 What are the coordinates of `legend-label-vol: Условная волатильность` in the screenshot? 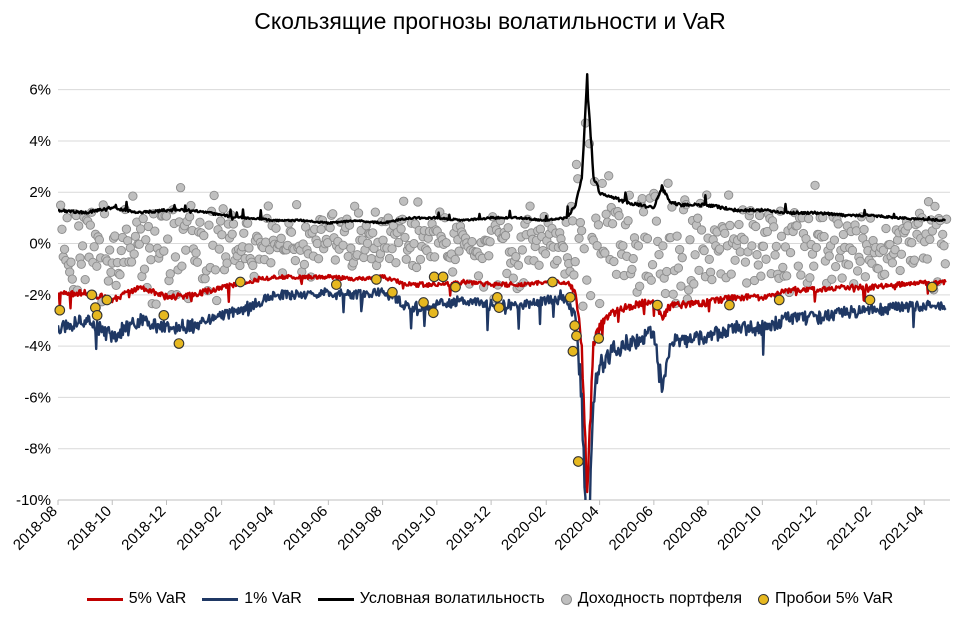 It's located at (452, 598).